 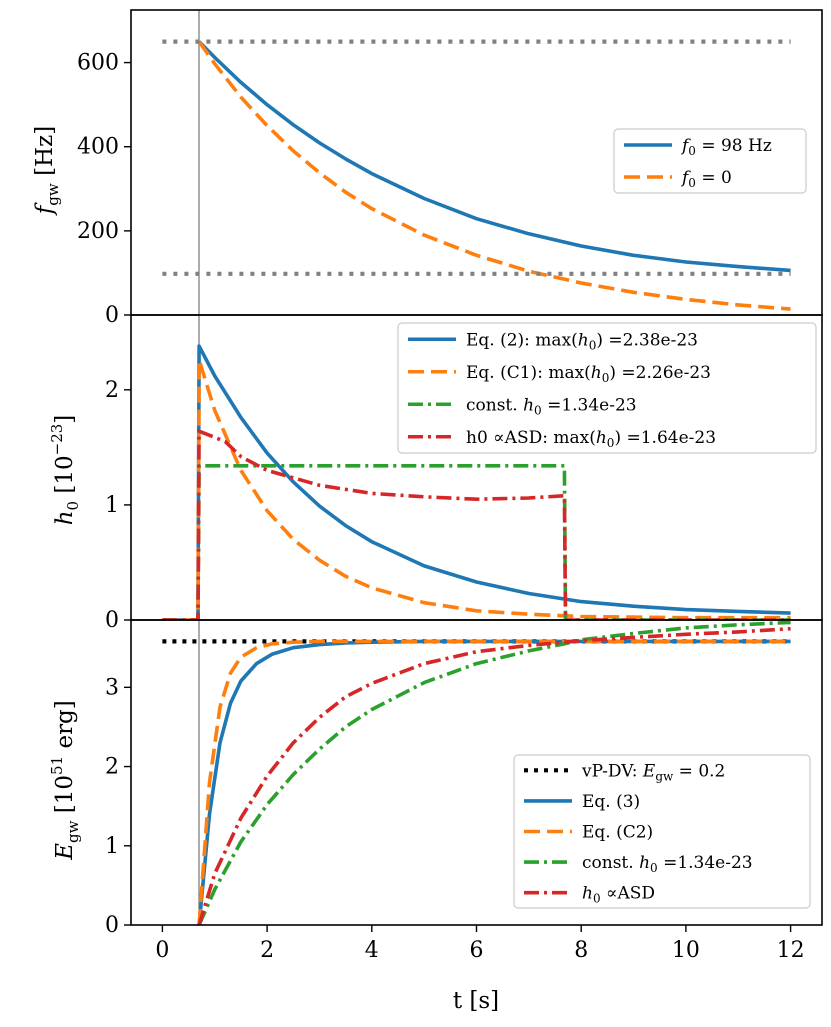 I want to click on y-tick-label: 3, so click(x=112, y=687).